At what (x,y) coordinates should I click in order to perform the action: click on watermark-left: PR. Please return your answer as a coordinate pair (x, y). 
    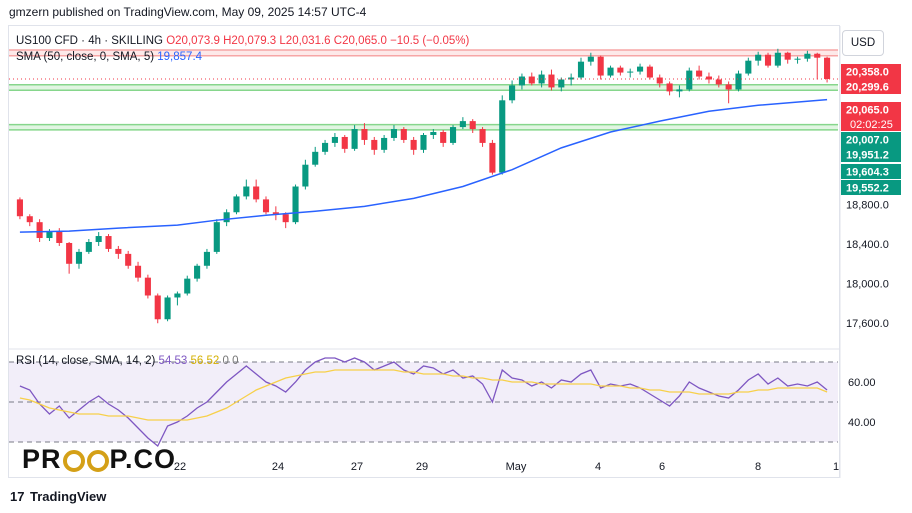
    Looking at the image, I should click on (42, 459).